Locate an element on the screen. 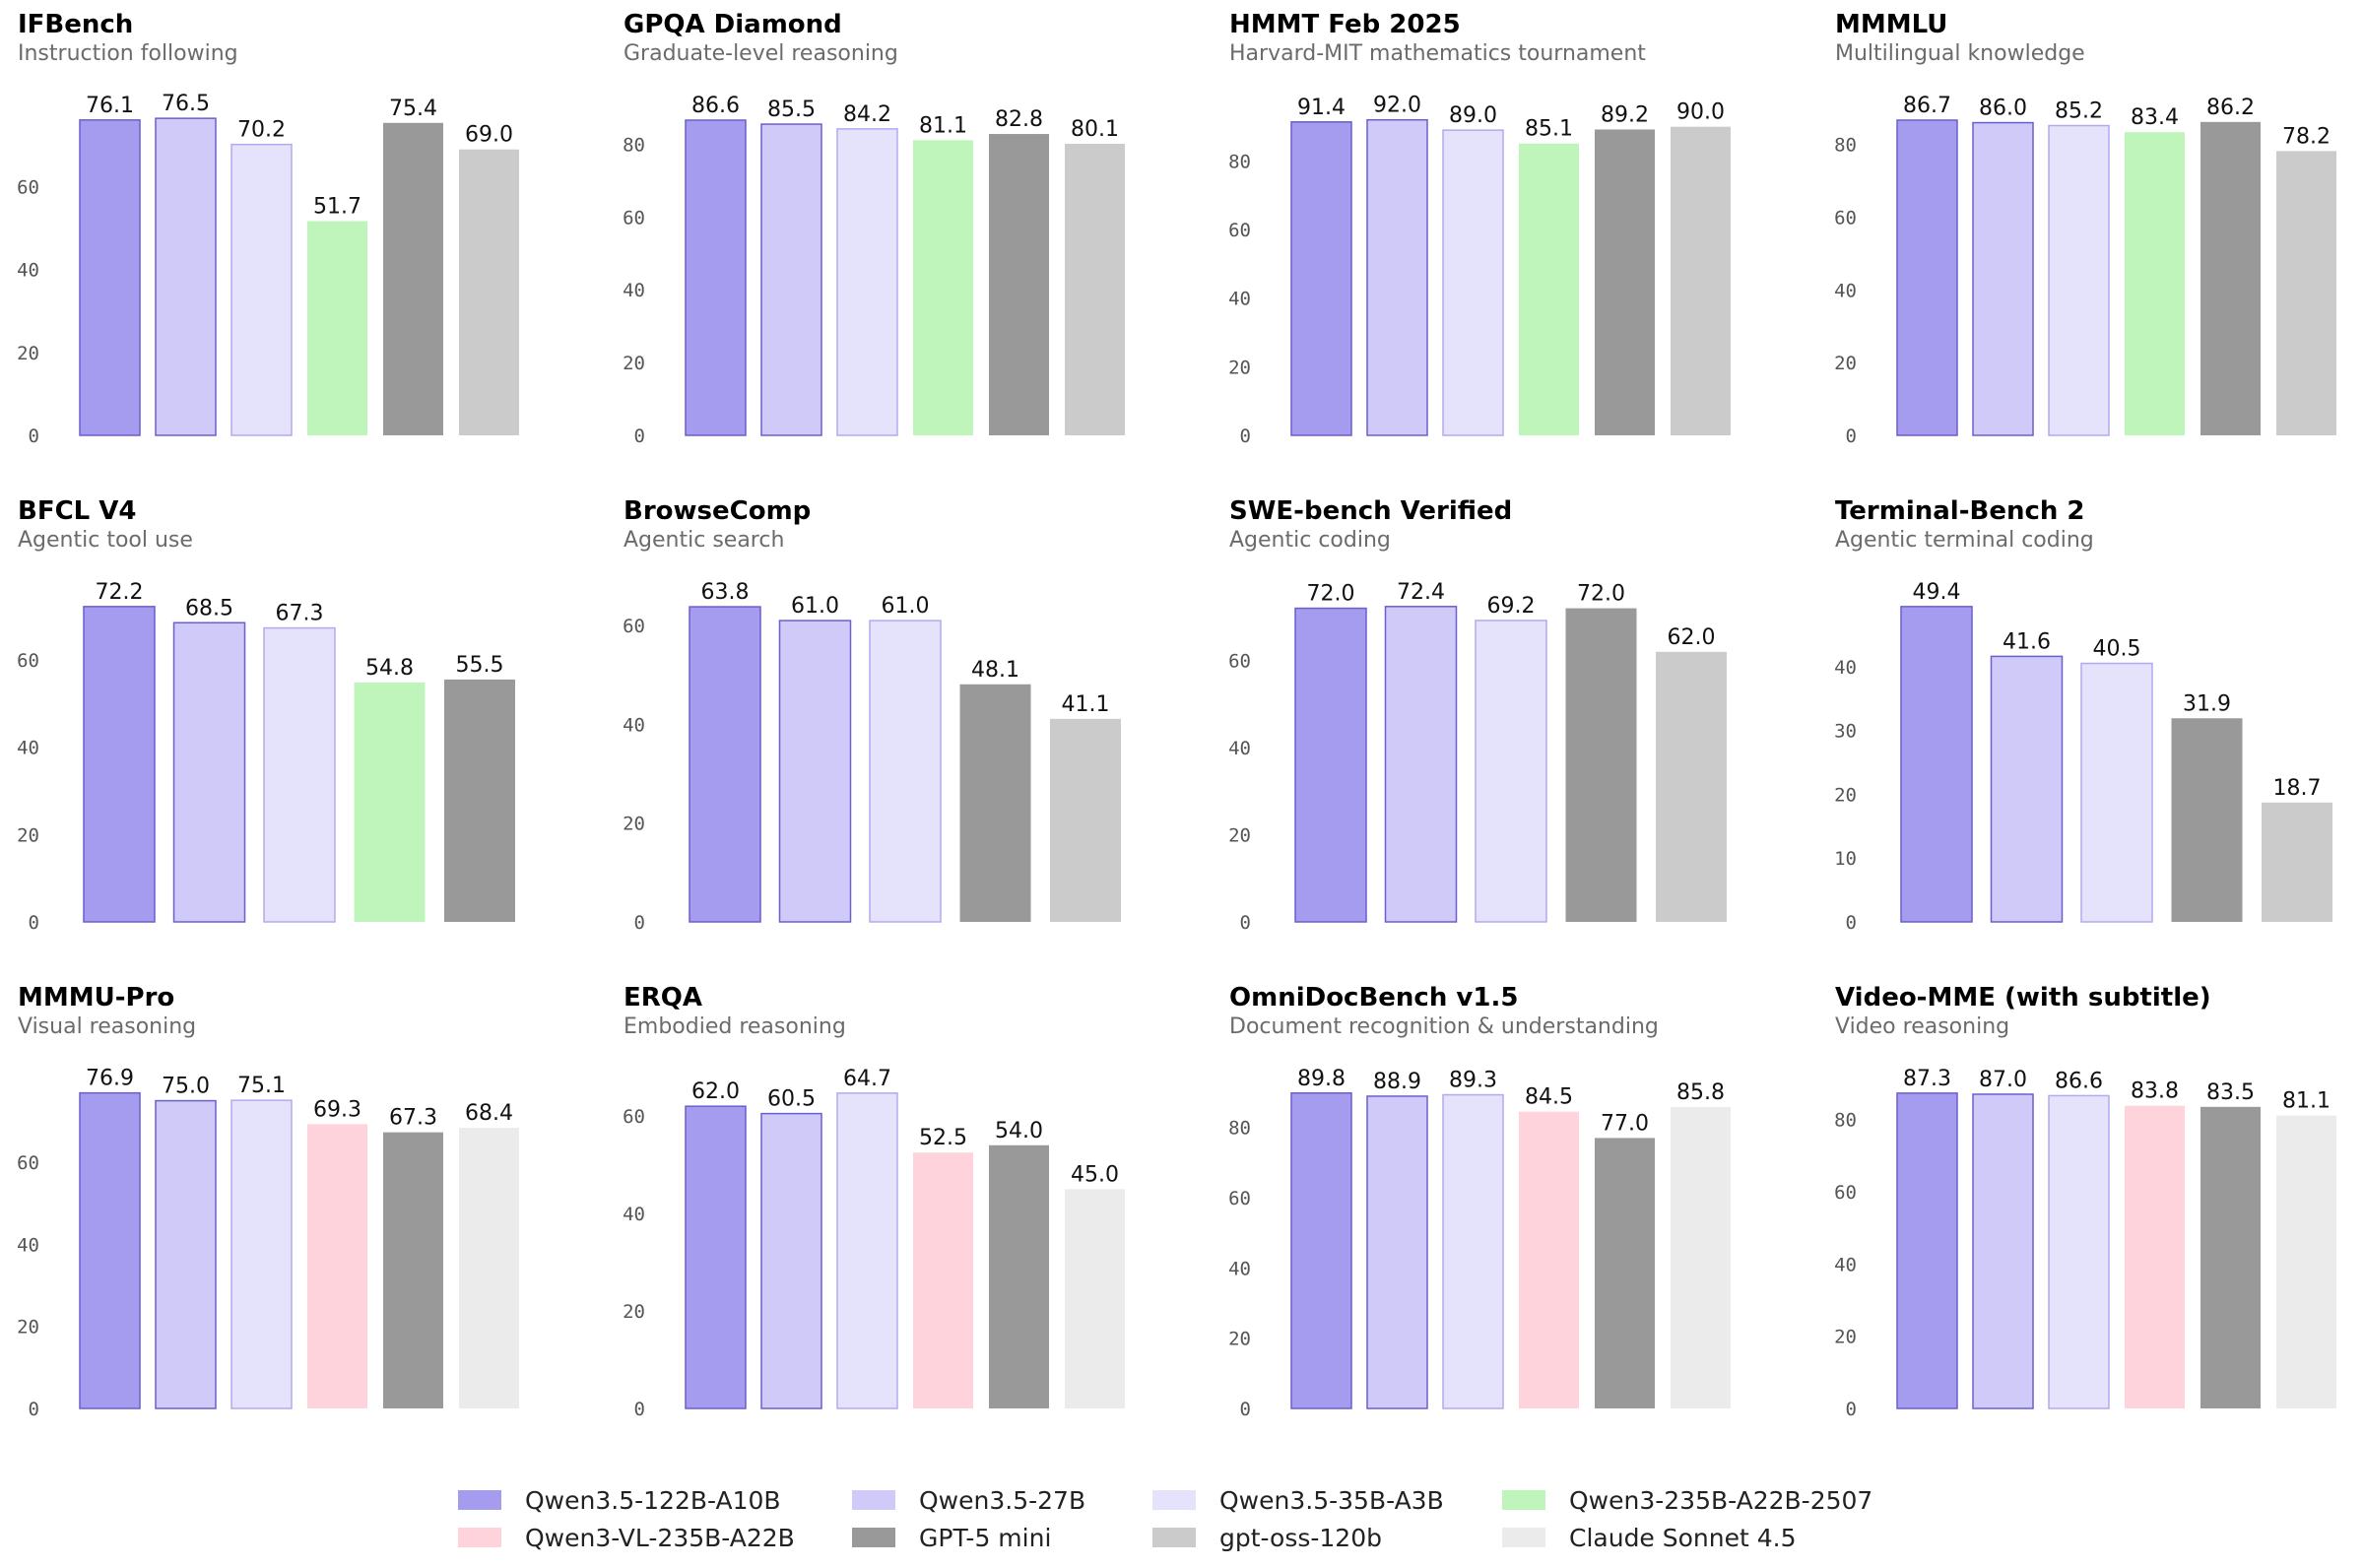 The height and width of the screenshot is (1568, 2364). data-label: 82.8 is located at coordinates (1019, 120).